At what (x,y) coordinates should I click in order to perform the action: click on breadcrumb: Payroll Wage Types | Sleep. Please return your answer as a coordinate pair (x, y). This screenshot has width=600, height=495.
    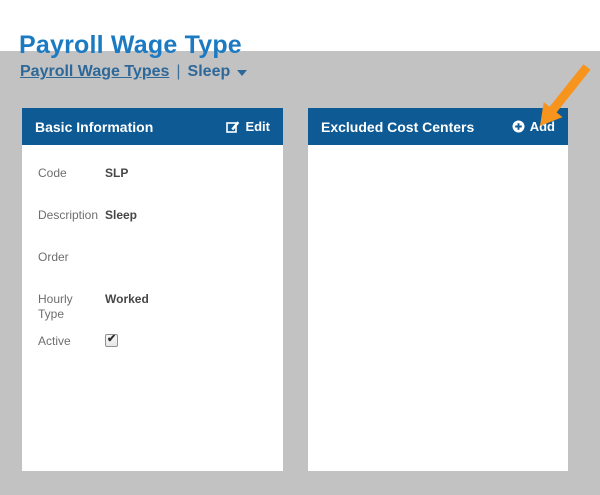
    Looking at the image, I should click on (134, 72).